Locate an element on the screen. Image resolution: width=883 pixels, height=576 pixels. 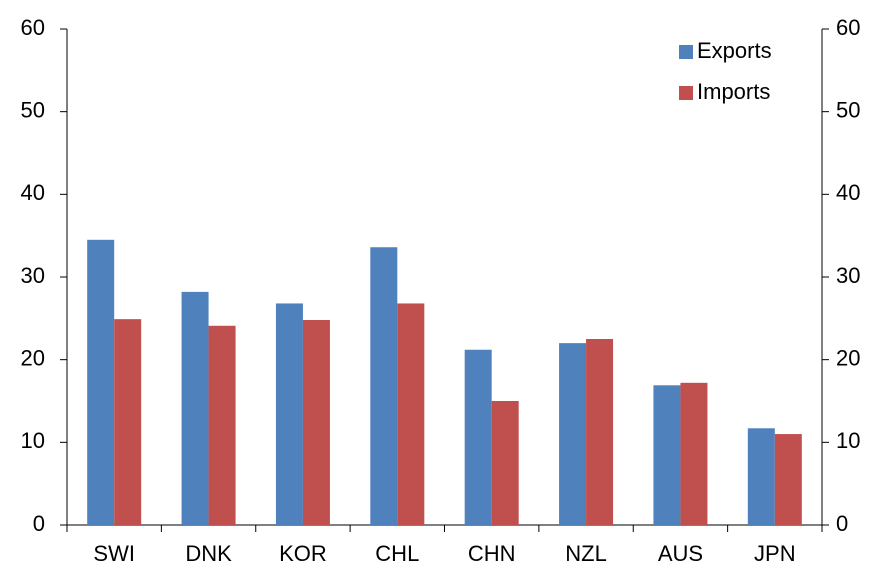
y-tick-label: 30 is located at coordinates (33, 275).